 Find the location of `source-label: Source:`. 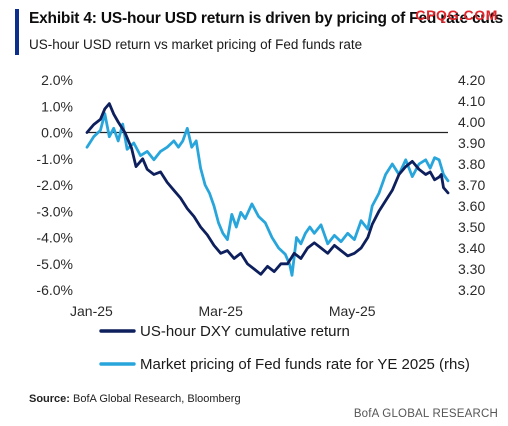

source-label: Source: is located at coordinates (49, 399).